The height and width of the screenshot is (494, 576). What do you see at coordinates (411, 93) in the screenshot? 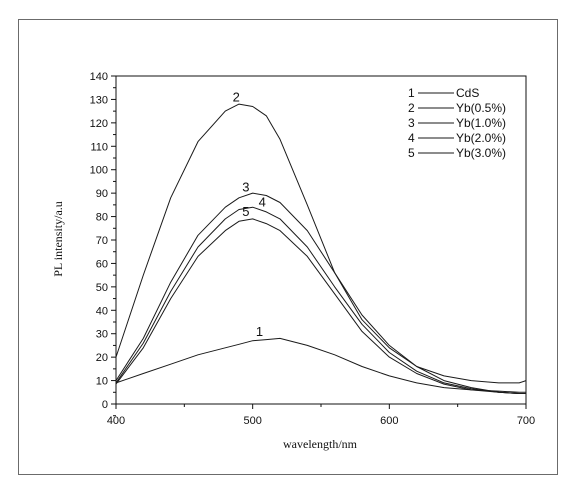
I see `legend-marker-1: 1` at bounding box center [411, 93].